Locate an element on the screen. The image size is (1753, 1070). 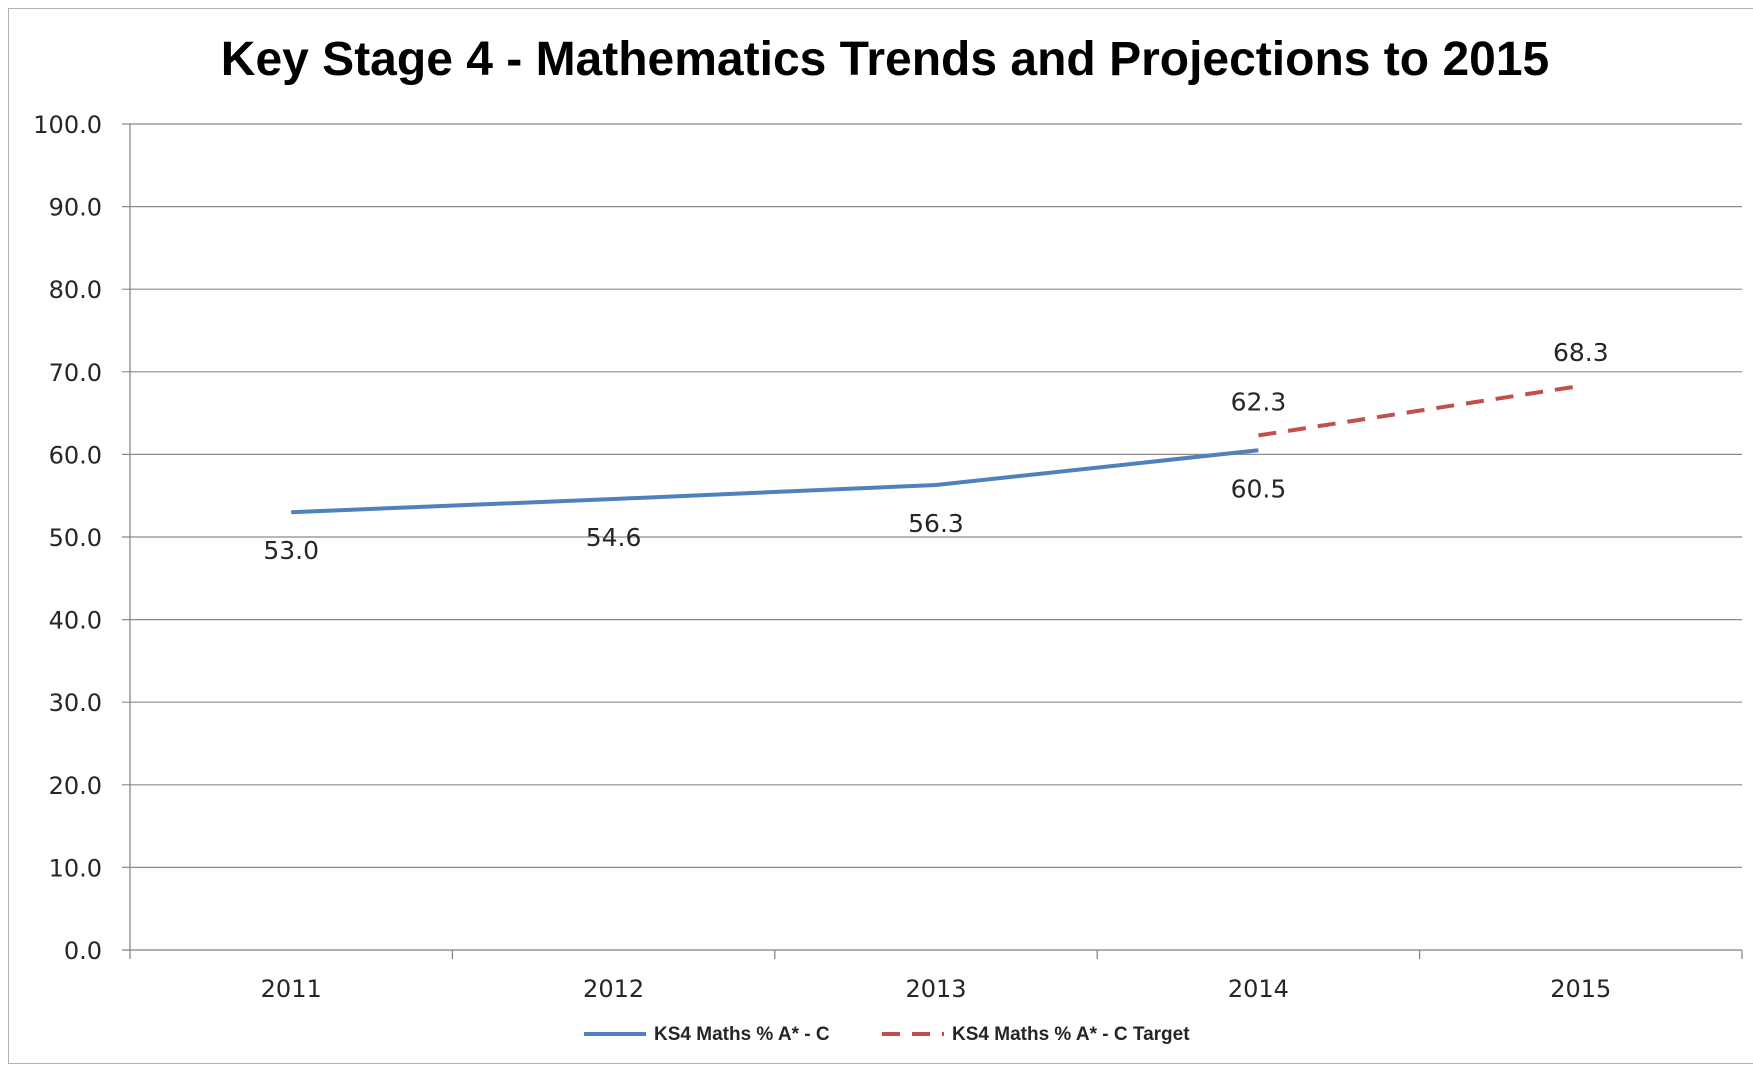
x-tick-label: 2013 is located at coordinates (935, 989).